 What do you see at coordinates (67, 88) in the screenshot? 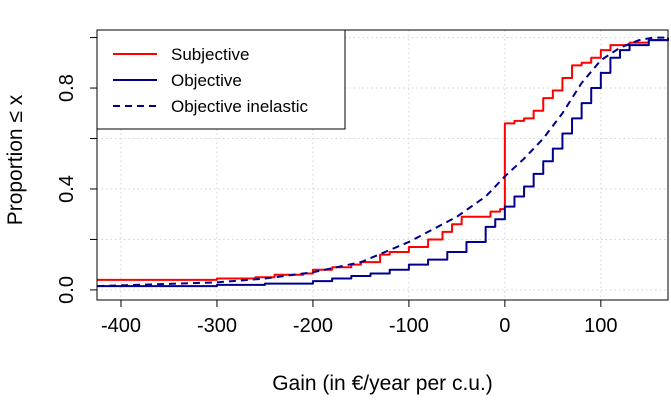
I see `y-tick-label: 0.8` at bounding box center [67, 88].